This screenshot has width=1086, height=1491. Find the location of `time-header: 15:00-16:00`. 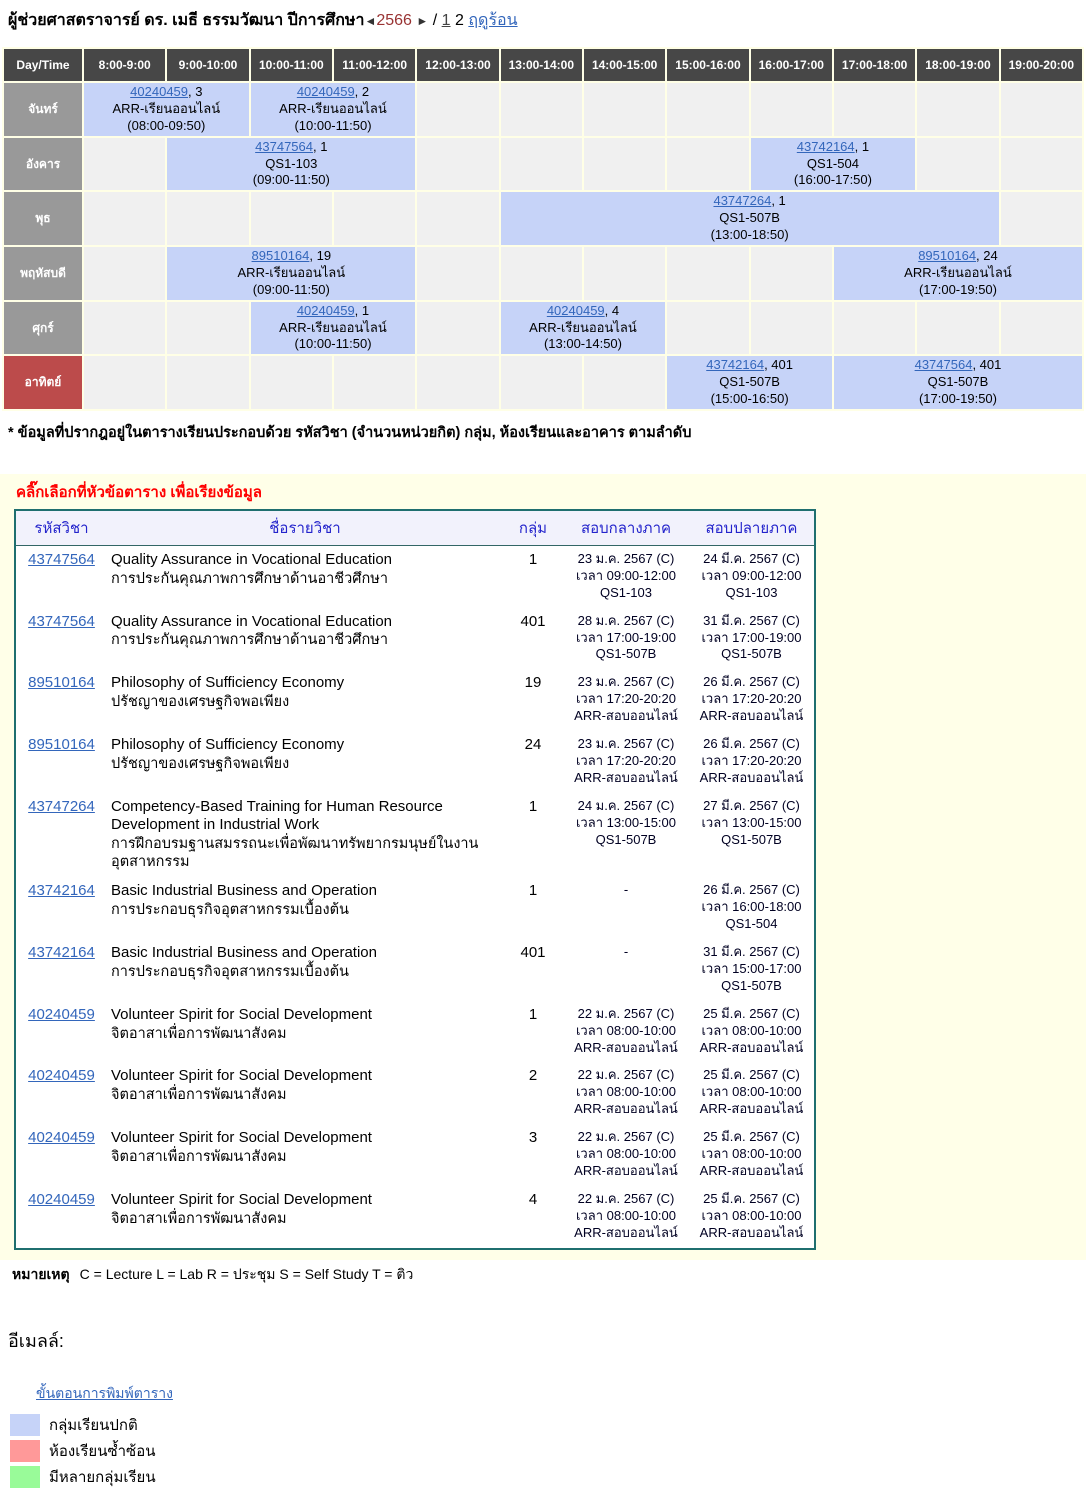

time-header: 15:00-16:00 is located at coordinates (708, 65).